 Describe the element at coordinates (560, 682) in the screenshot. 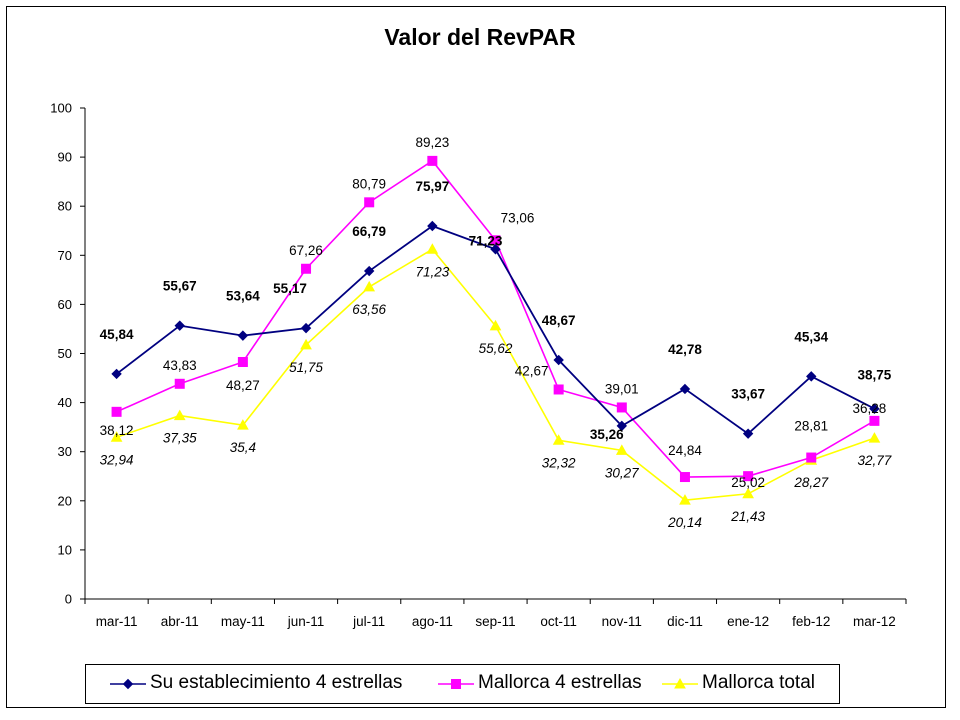

I see `legend-label: Mallorca 4 estrellas` at that location.